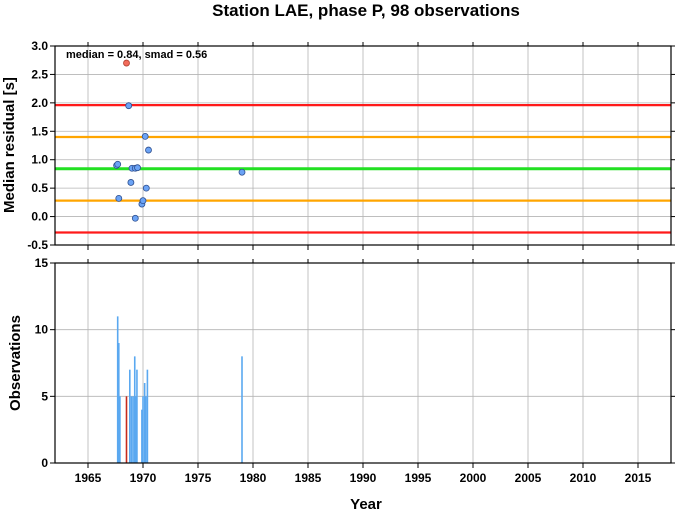 Image resolution: width=678 pixels, height=511 pixels. I want to click on residual-y-axis-title: Median residual [s], so click(9, 145).